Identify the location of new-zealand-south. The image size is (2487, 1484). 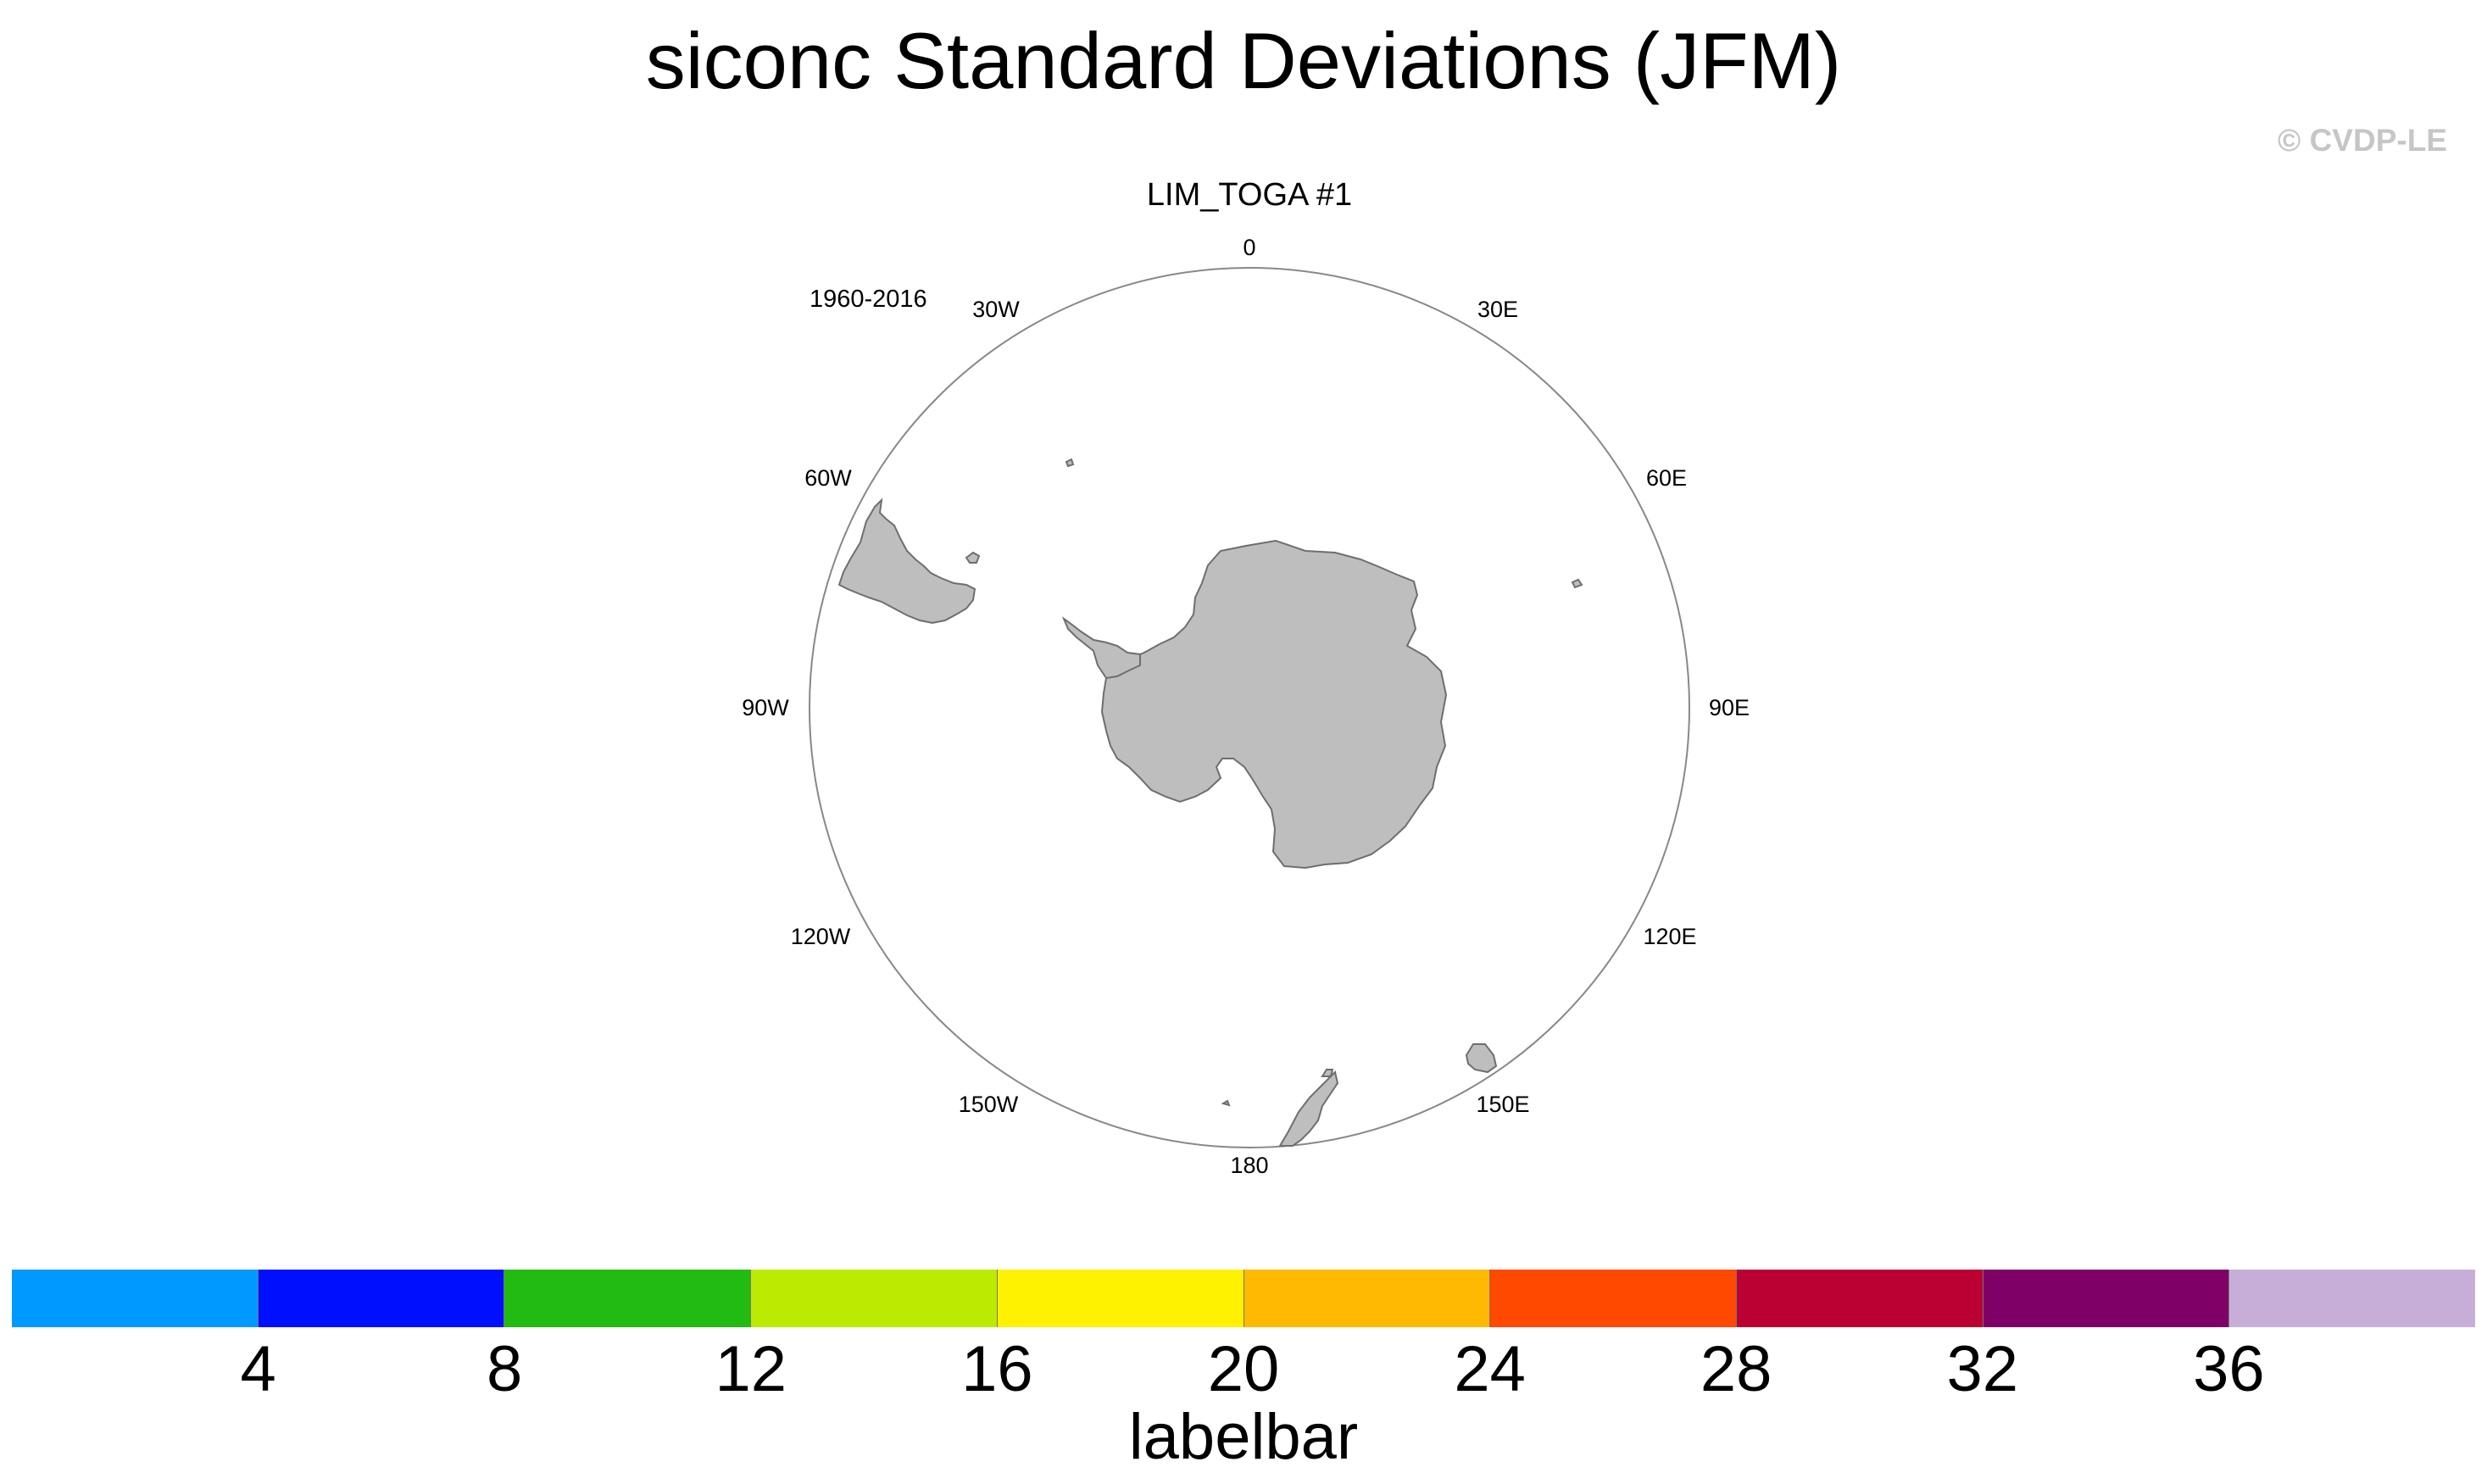
(1308, 1109).